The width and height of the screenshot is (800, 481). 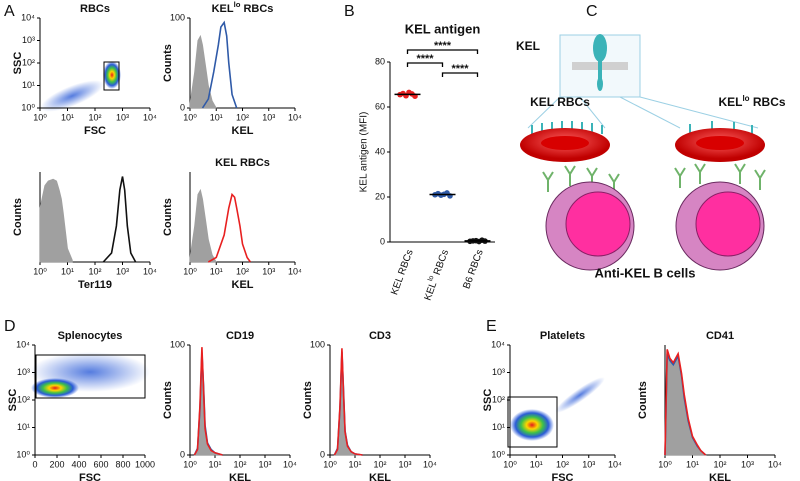 What do you see at coordinates (145, 464) in the screenshot?
I see `x-tick-label: 1000` at bounding box center [145, 464].